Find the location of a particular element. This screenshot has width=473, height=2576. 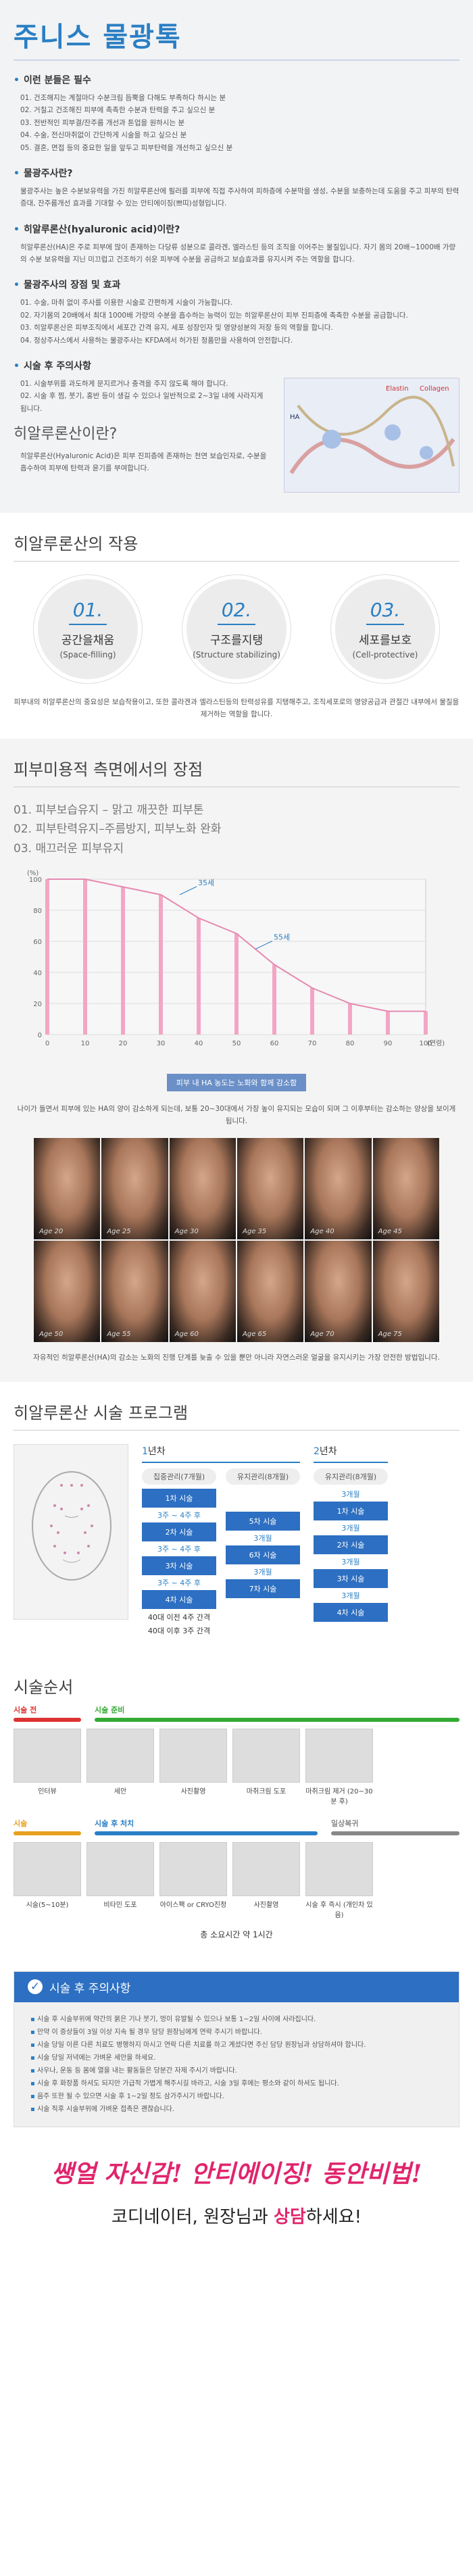

ha-intro-title: 히알루론산이란? is located at coordinates (66, 435).